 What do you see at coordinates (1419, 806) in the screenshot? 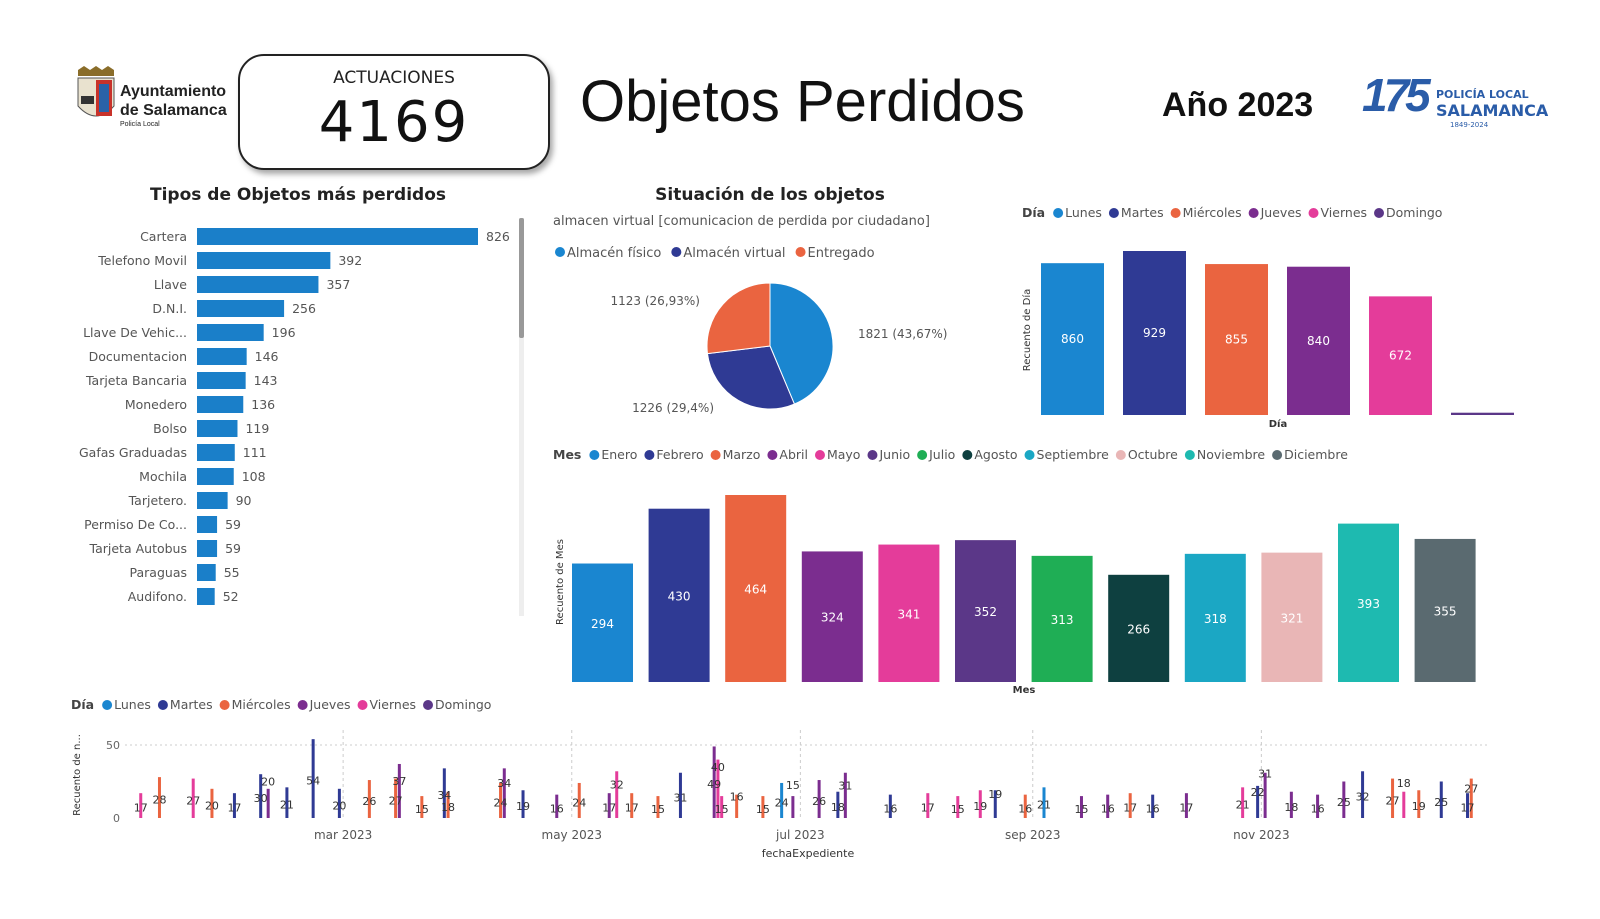
I see `timeline-data-label: 19` at bounding box center [1419, 806].